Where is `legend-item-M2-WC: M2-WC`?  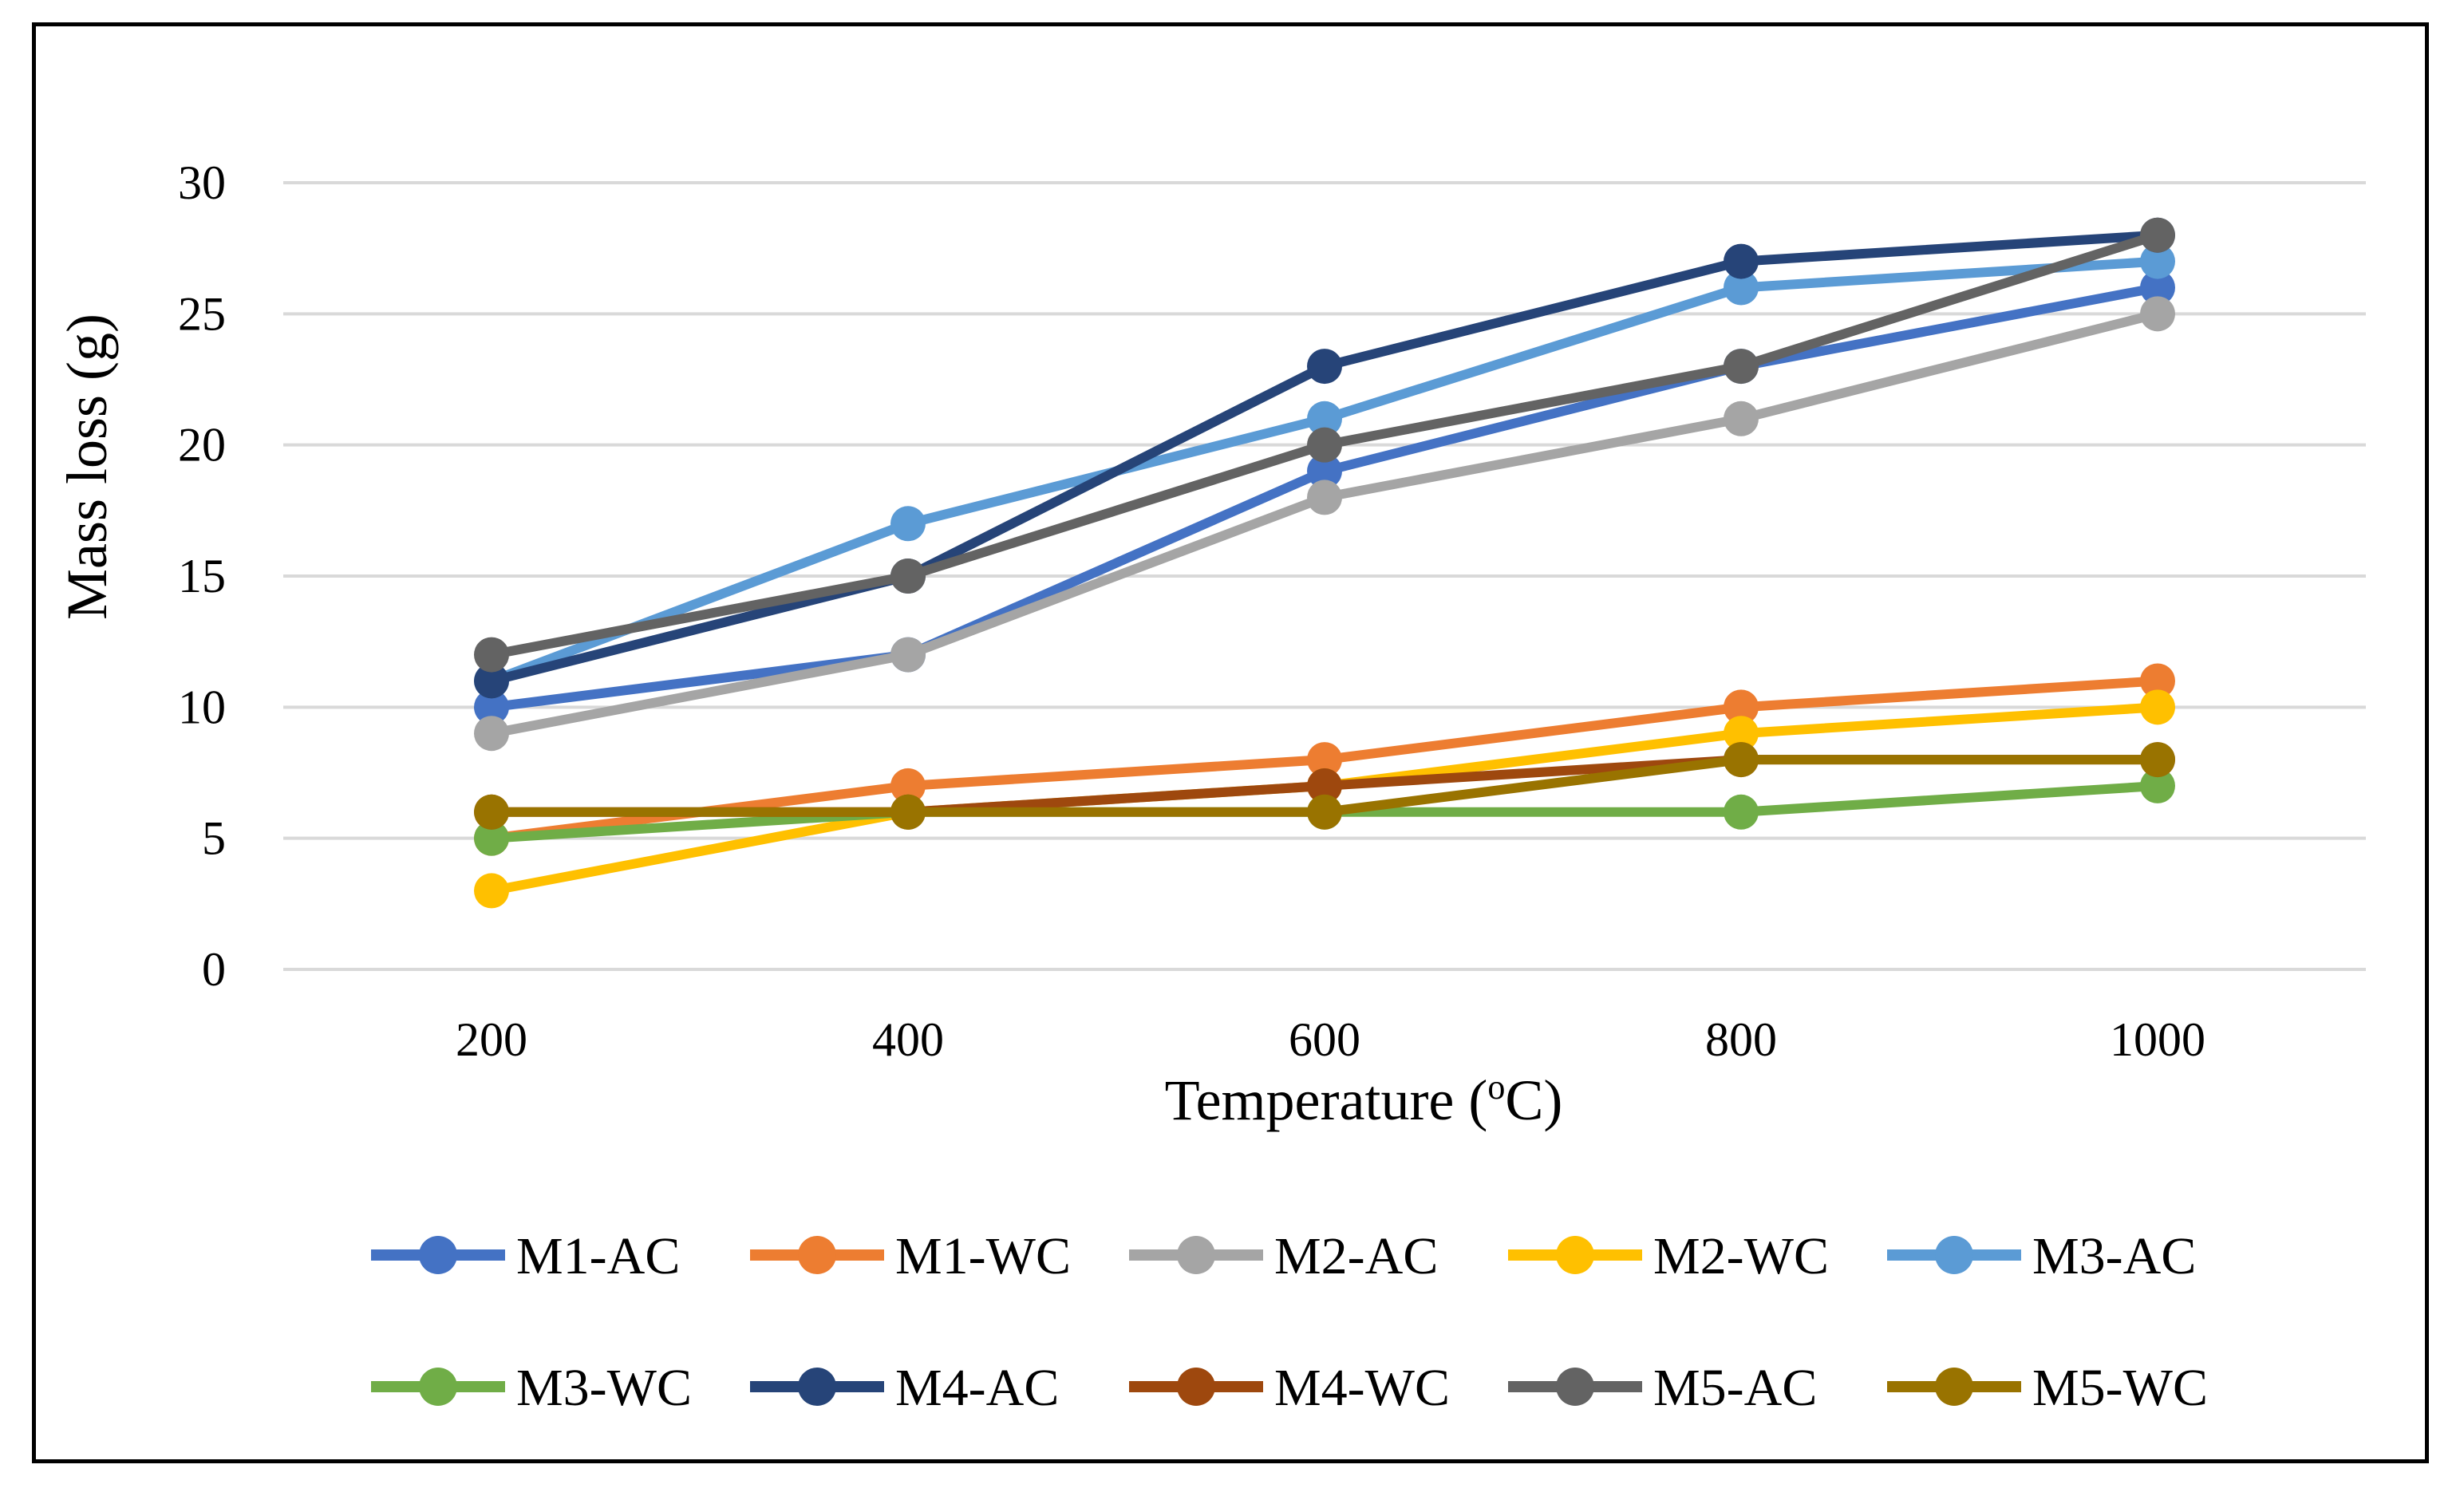
legend-item-M2-WC: M2-WC is located at coordinates (1668, 1256).